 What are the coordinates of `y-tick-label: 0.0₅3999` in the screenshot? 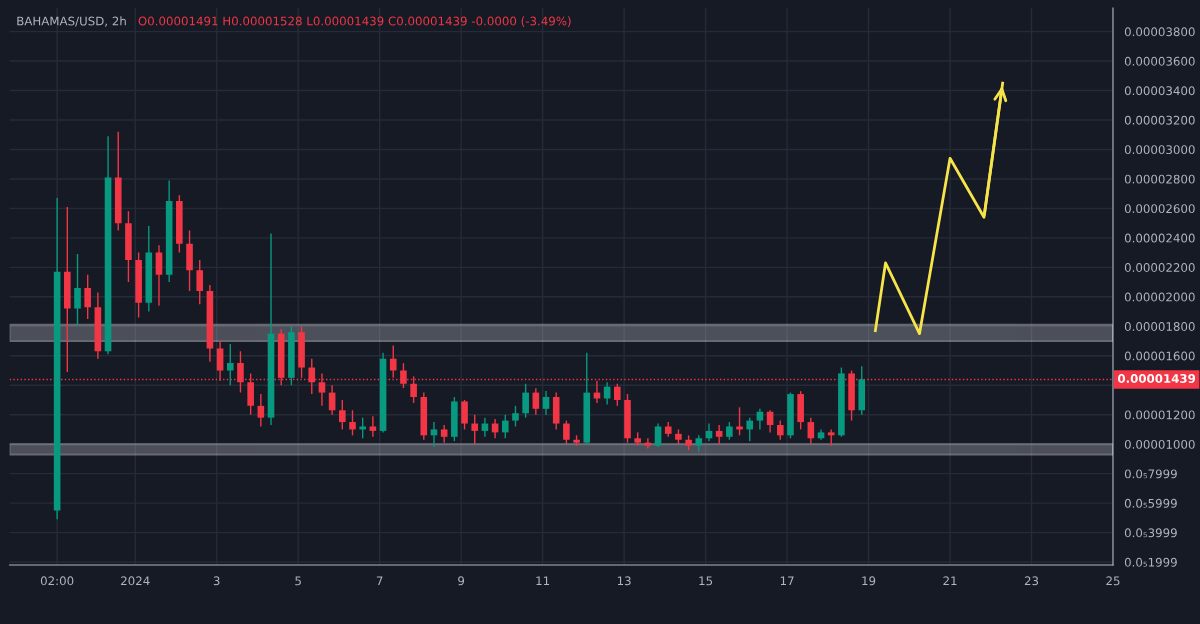 It's located at (1150, 533).